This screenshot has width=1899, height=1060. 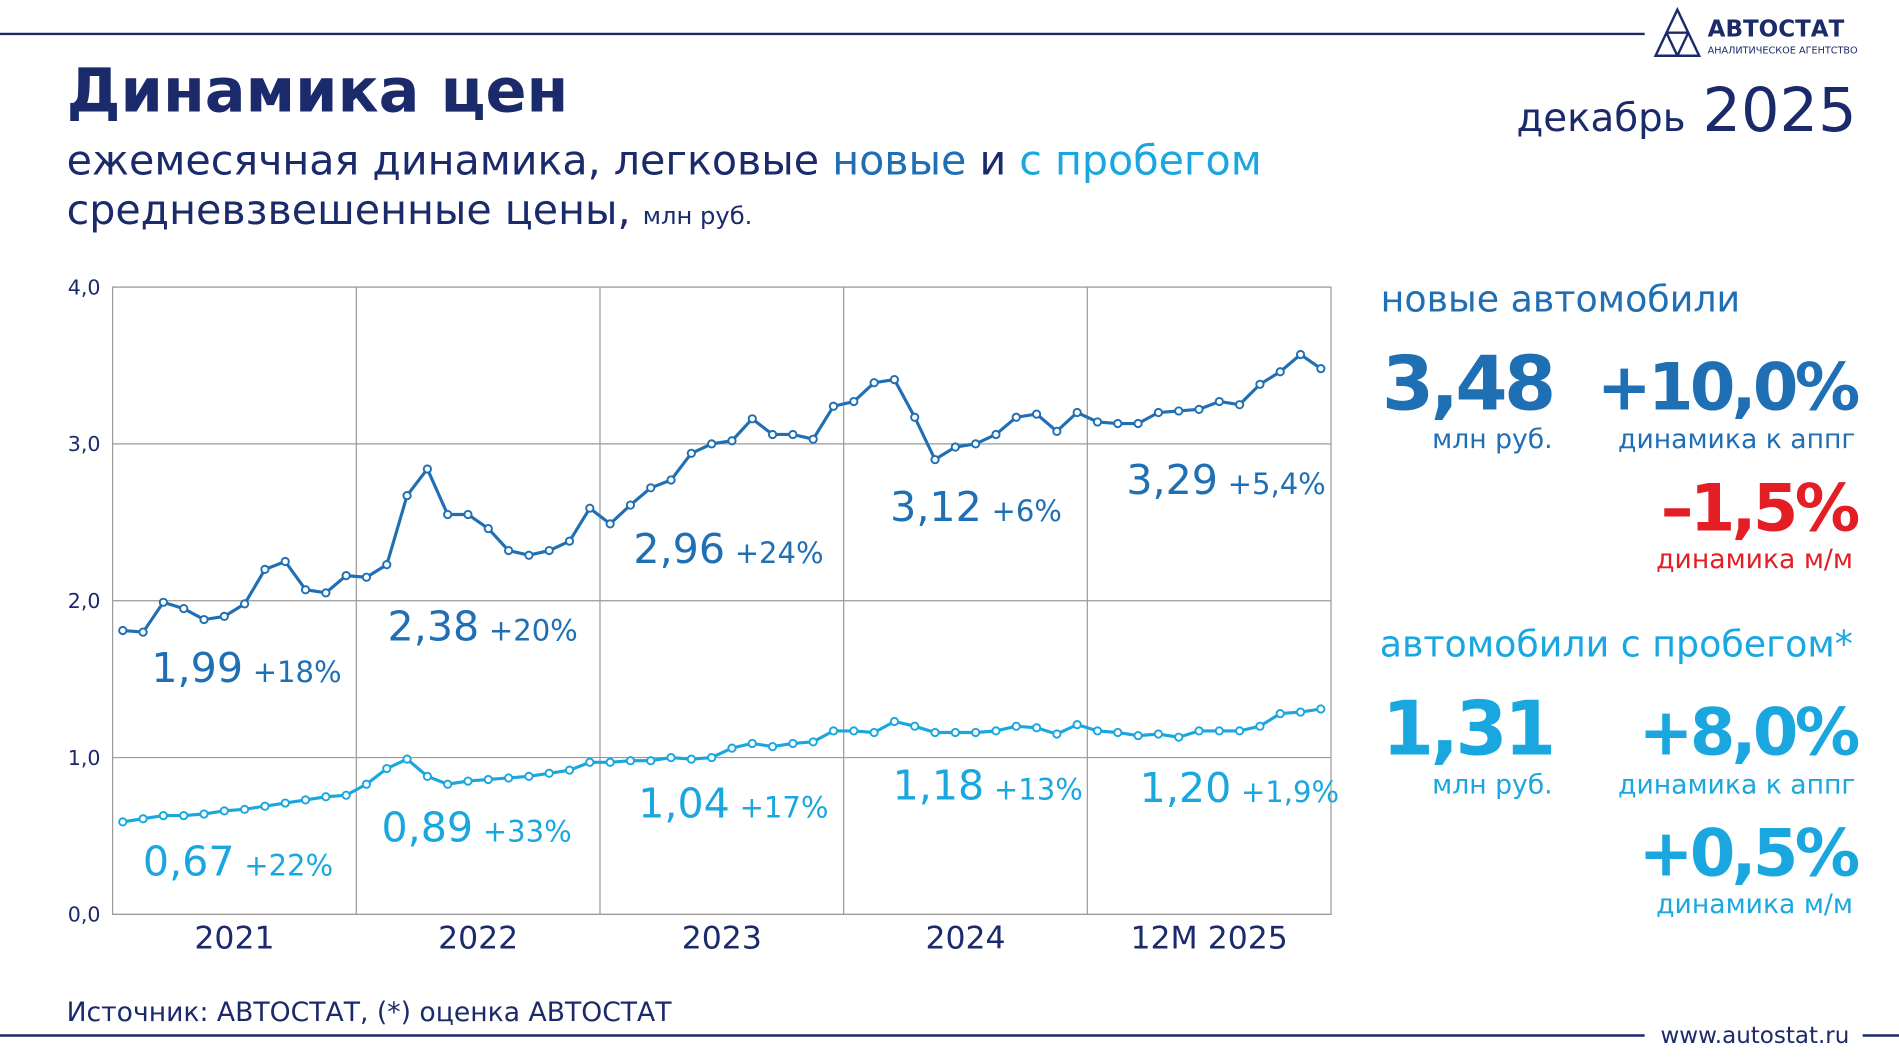 What do you see at coordinates (784, 808) in the screenshot?
I see `annotation-change: +17%` at bounding box center [784, 808].